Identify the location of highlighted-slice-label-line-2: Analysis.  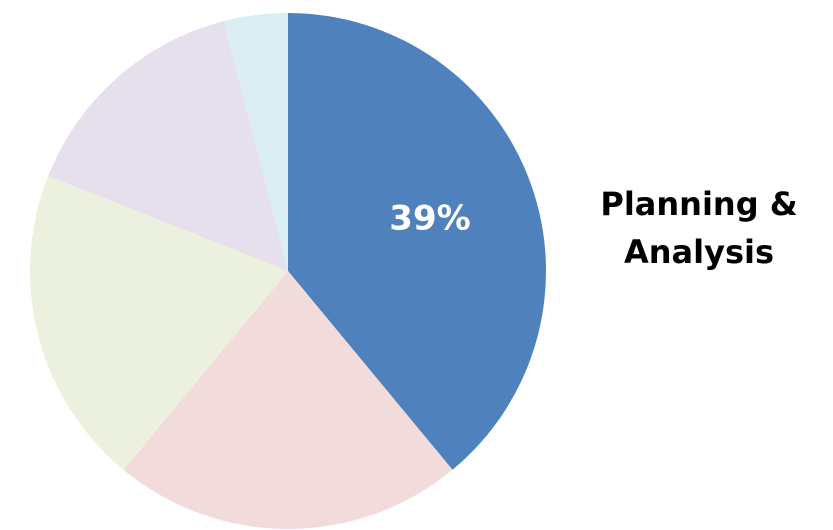
(699, 252).